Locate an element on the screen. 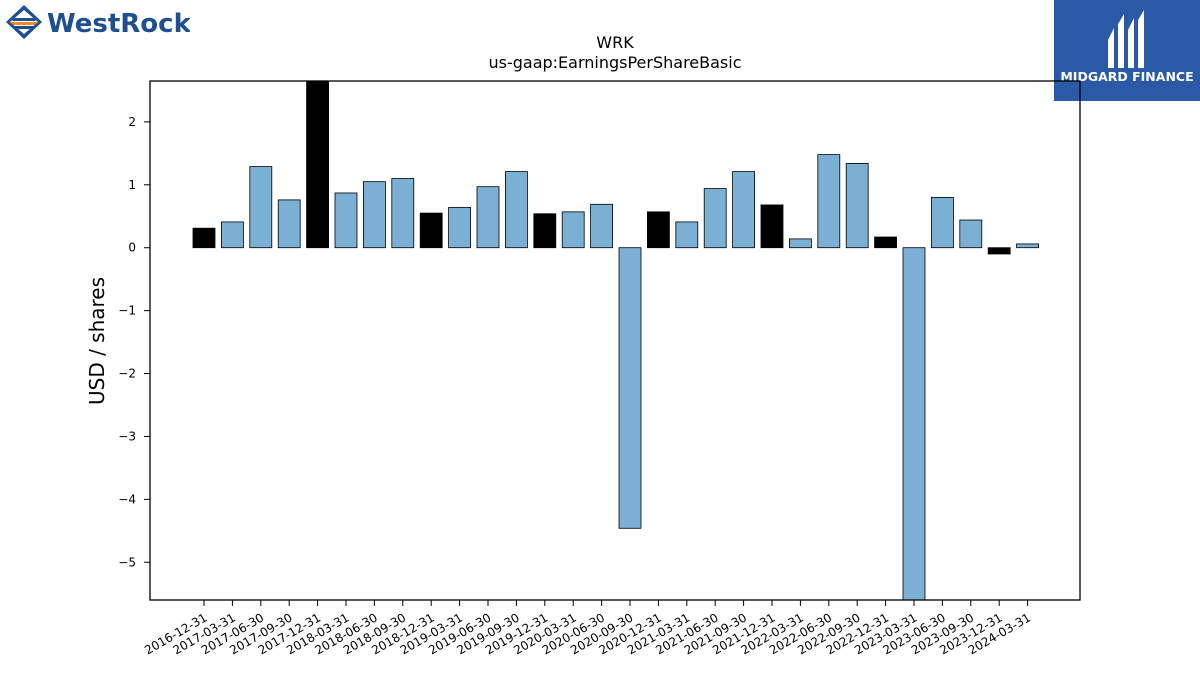 Image resolution: width=1200 pixels, height=675 pixels. y-tick-label: 2 is located at coordinates (132, 122).